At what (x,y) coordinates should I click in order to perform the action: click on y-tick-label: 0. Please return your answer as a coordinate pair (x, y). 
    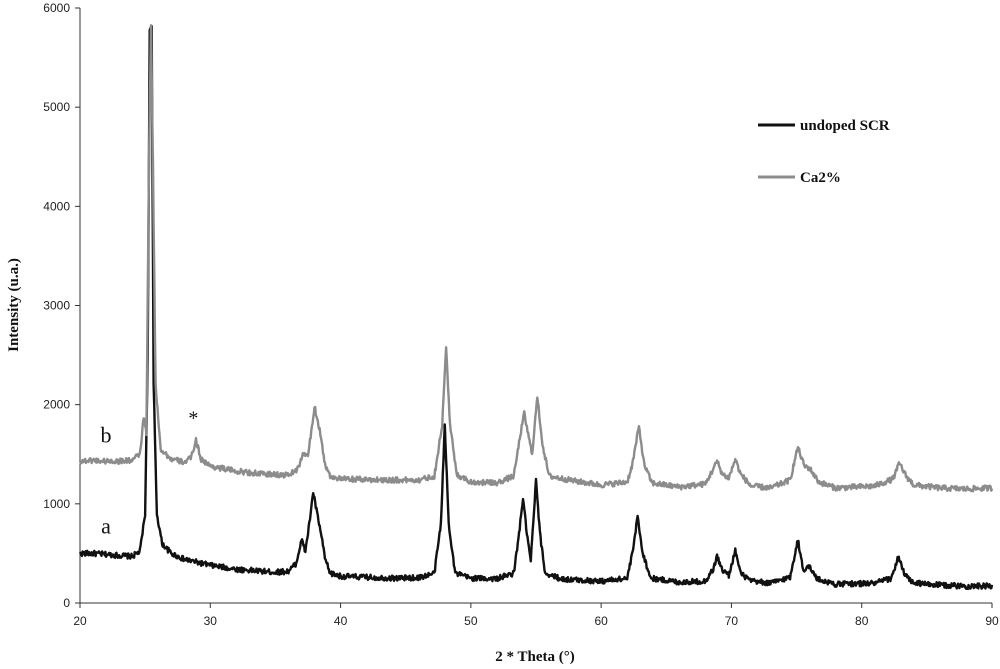
    Looking at the image, I should click on (66, 603).